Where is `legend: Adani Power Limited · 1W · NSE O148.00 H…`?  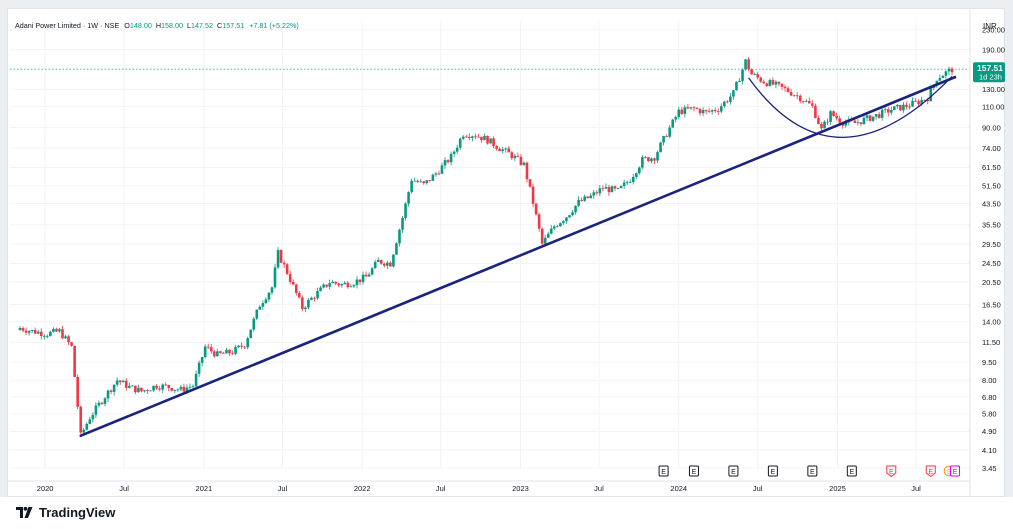
legend: Adani Power Limited · 1W · NSE O148.00 H… is located at coordinates (157, 25).